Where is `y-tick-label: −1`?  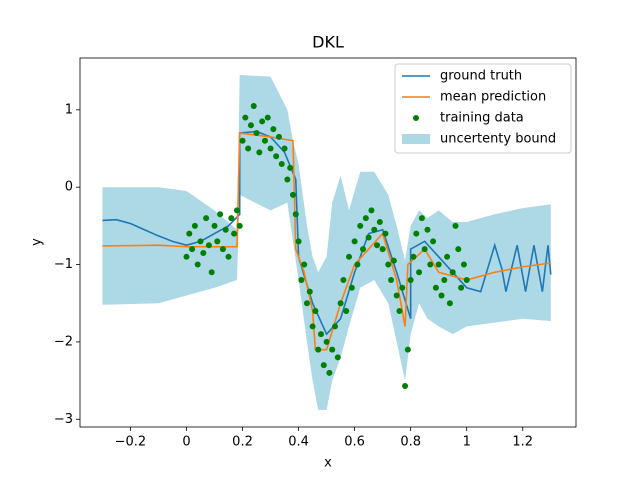
y-tick-label: −1 is located at coordinates (63, 264).